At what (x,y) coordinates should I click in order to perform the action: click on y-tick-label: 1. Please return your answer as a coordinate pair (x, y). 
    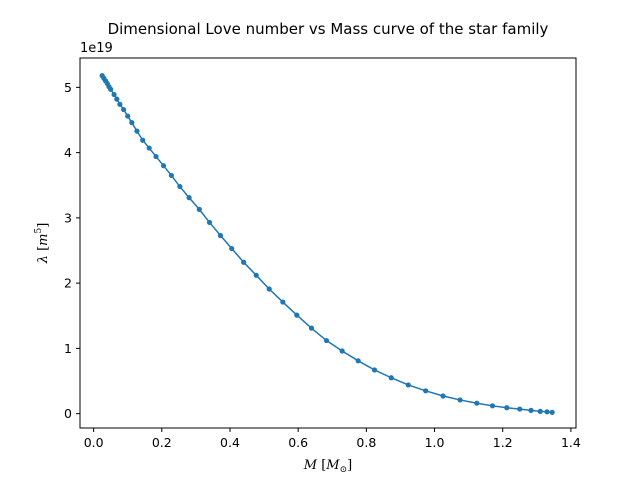
    Looking at the image, I should click on (68, 348).